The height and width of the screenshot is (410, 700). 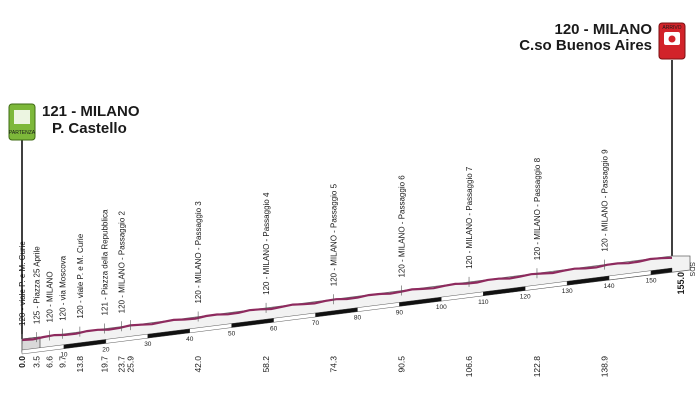 I want to click on km-tick-label: 40, so click(x=190, y=339).